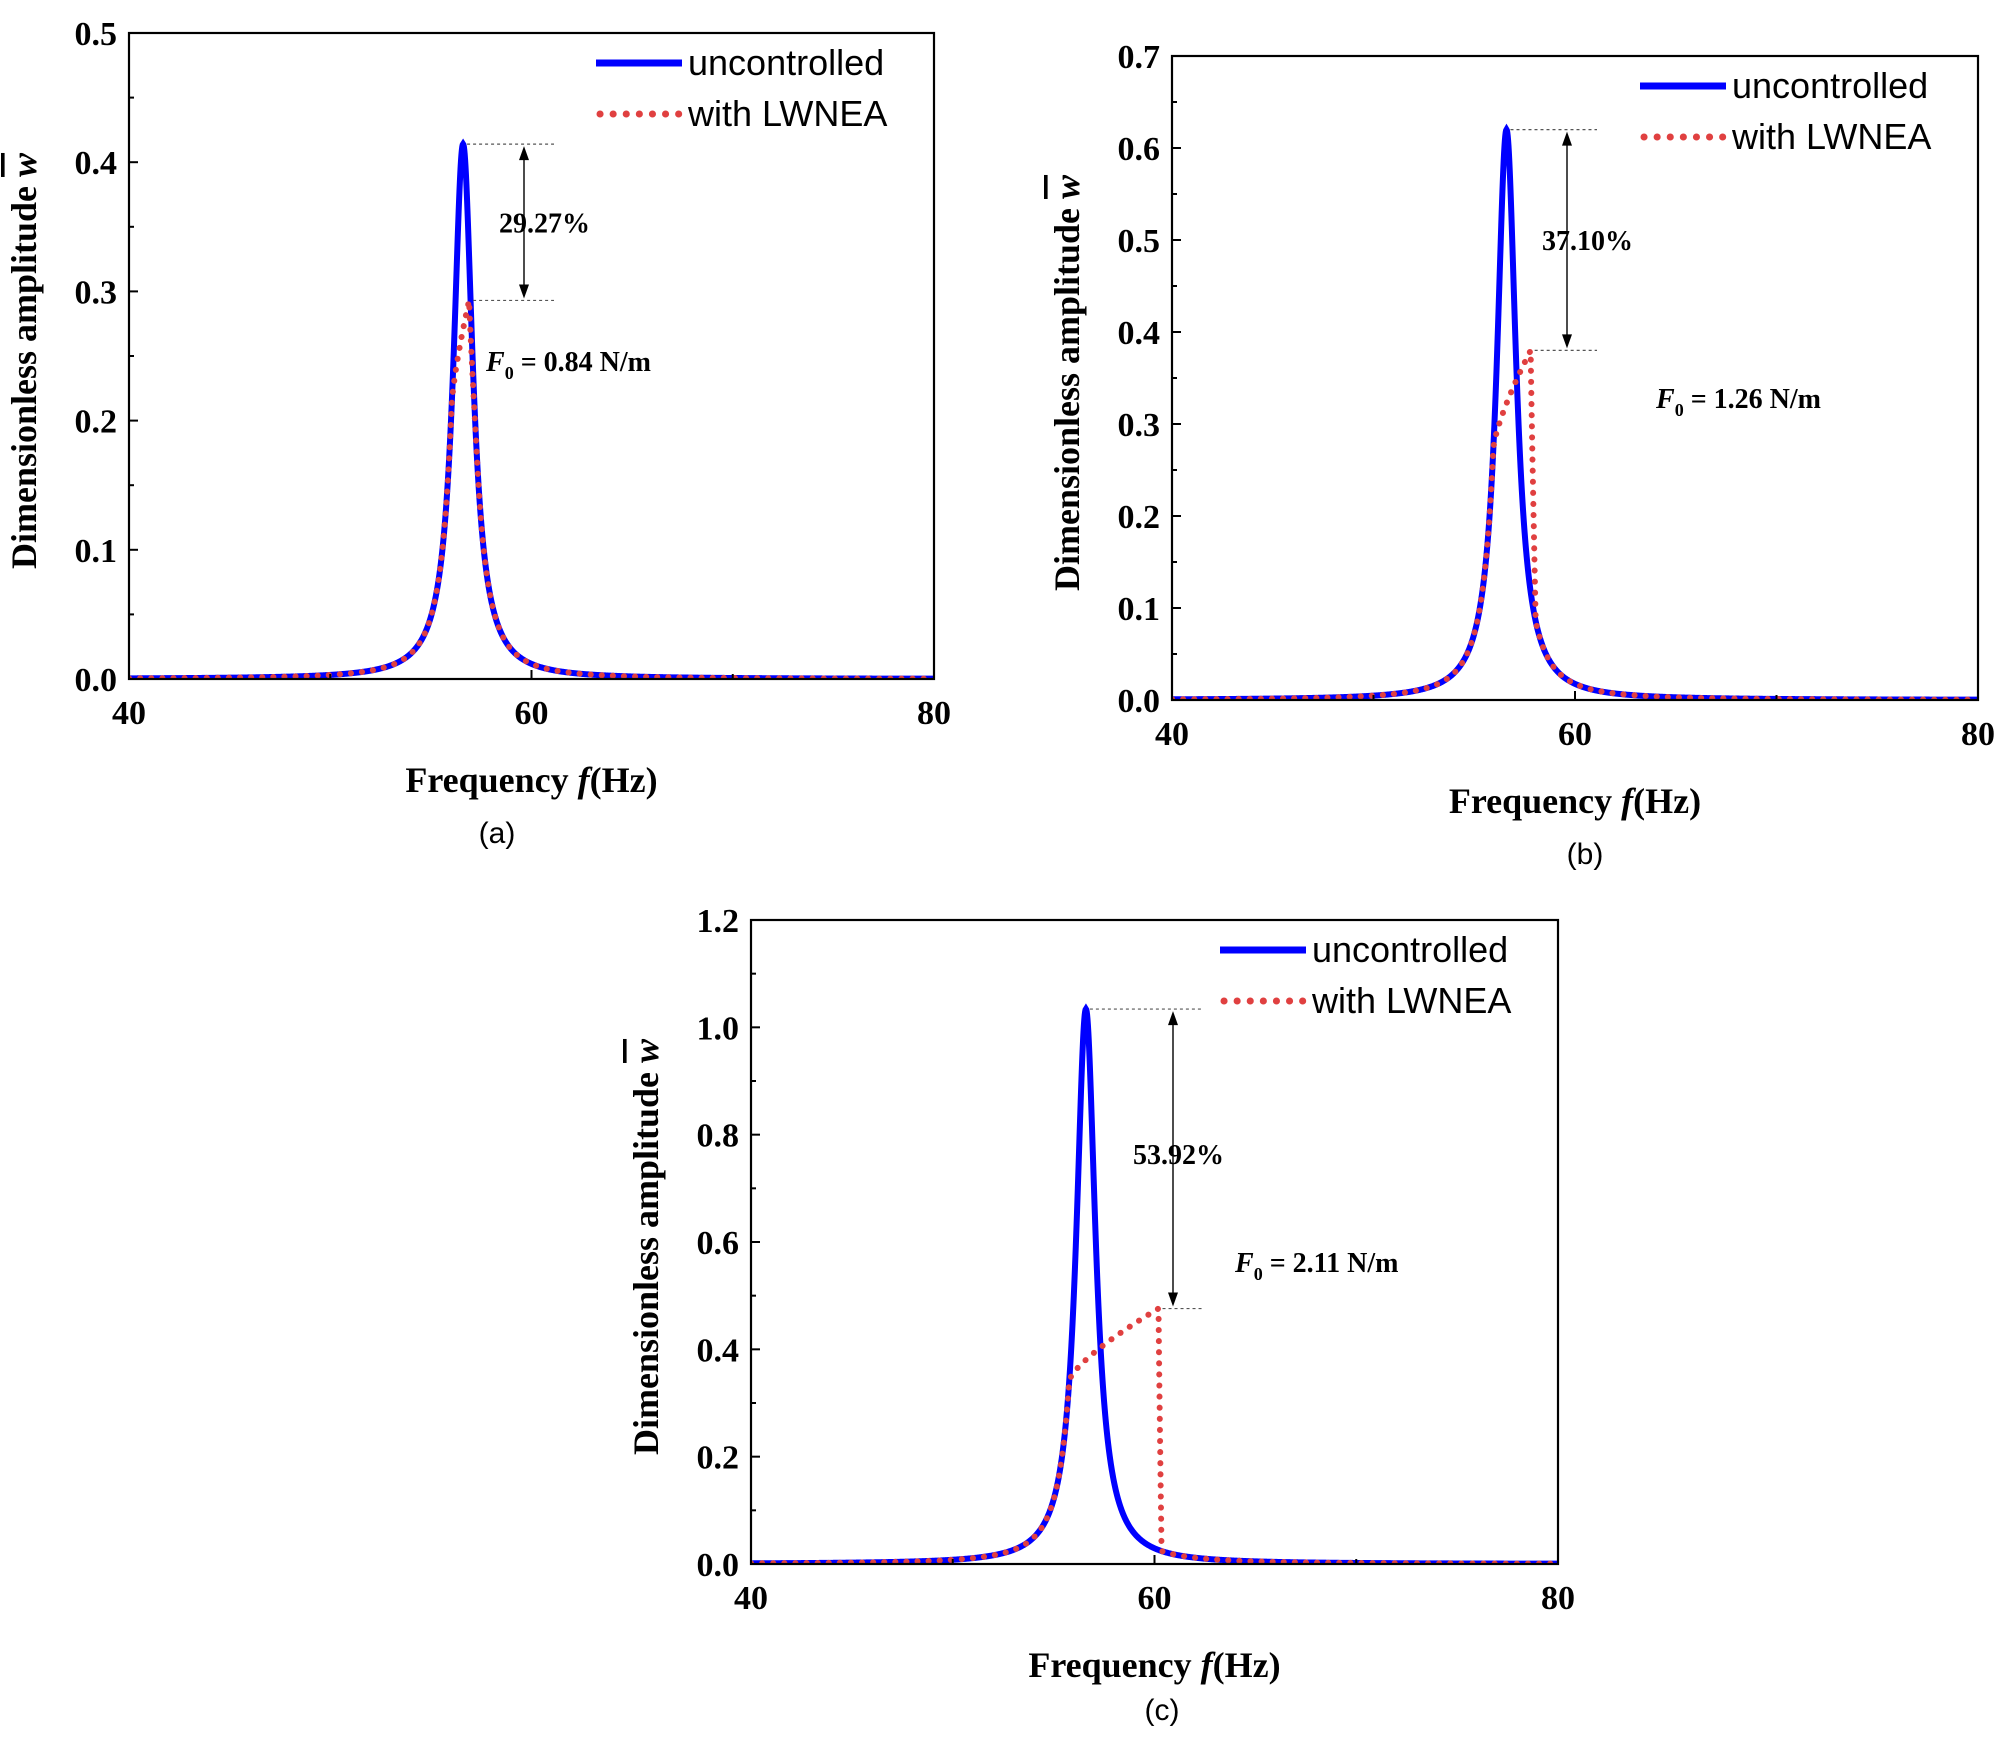 This screenshot has width=2000, height=1759. What do you see at coordinates (1585, 854) in the screenshot?
I see `panel-sublabel: (b)` at bounding box center [1585, 854].